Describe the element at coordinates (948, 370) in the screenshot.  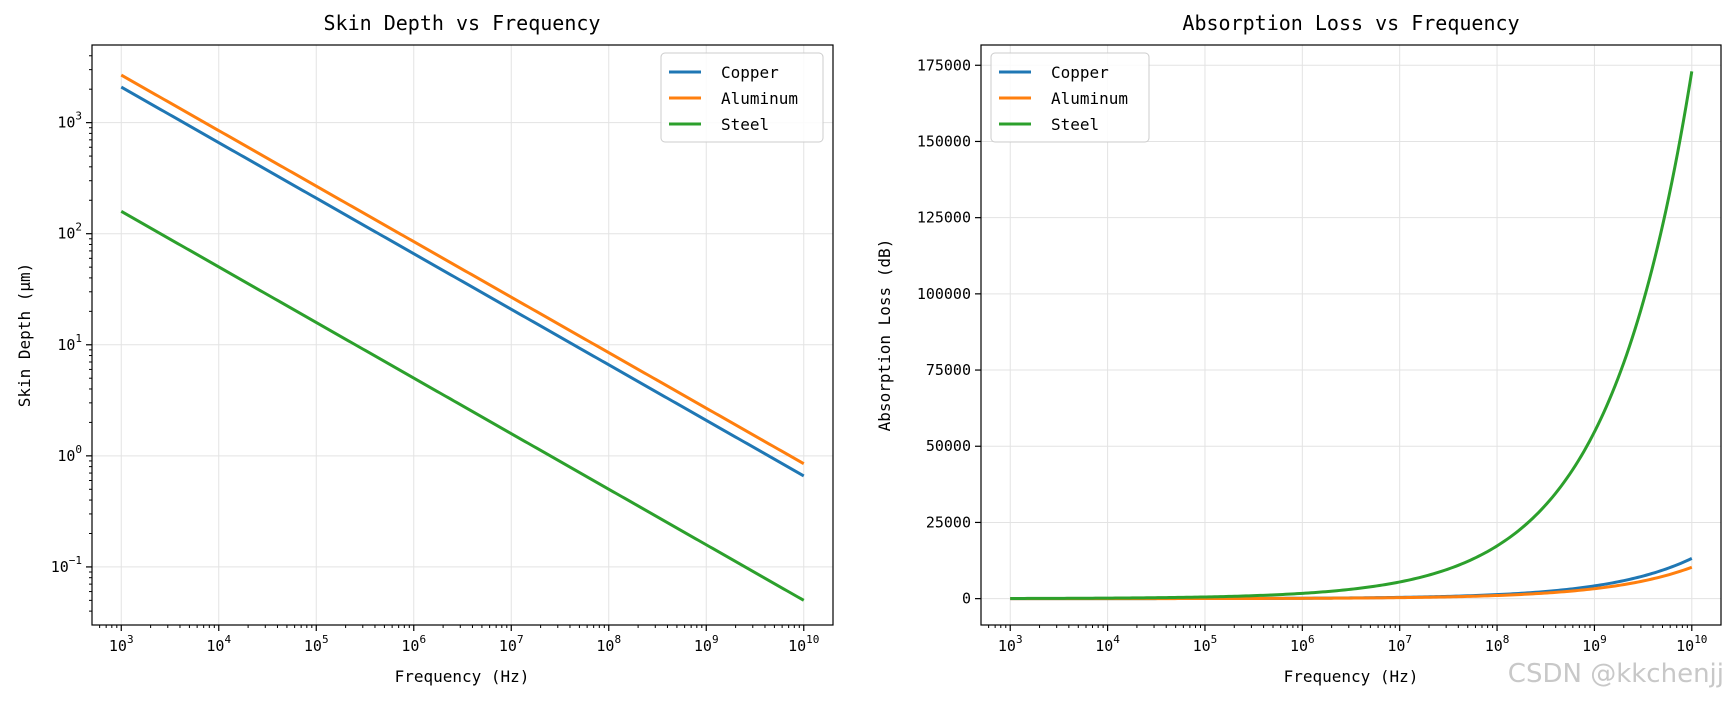
I see `absorption-loss-y-tick-label: 75000` at that location.